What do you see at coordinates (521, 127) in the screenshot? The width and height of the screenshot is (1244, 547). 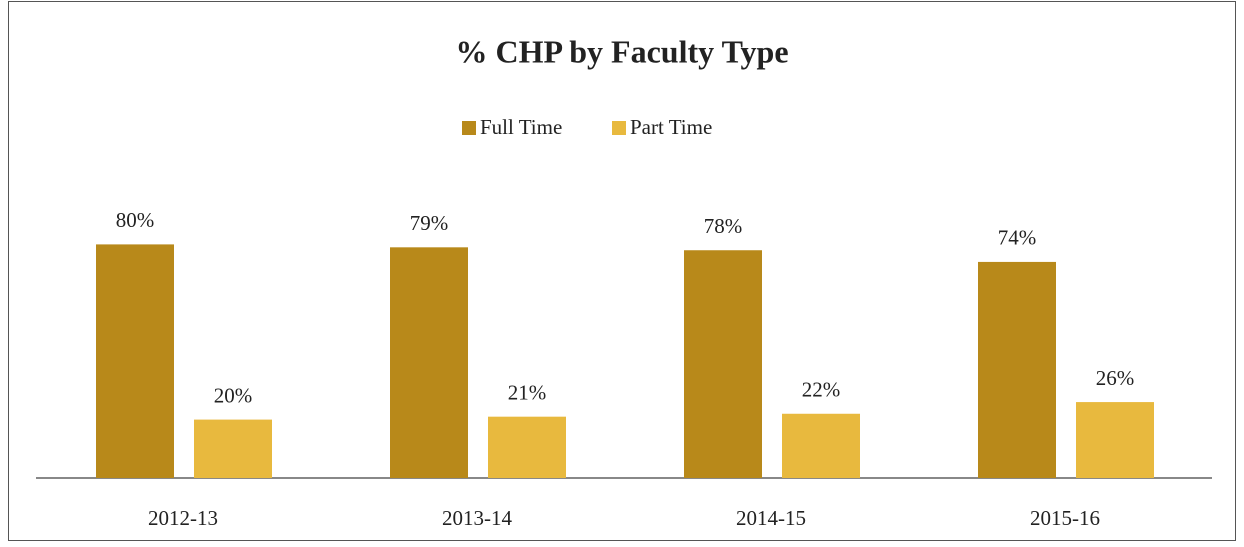 I see `legend-label: Full Time` at bounding box center [521, 127].